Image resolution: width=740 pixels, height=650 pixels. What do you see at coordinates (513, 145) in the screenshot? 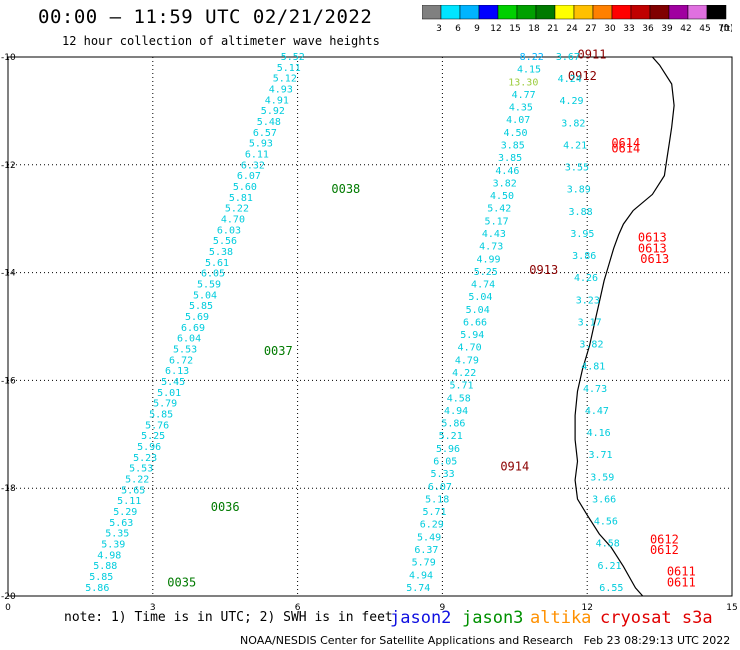
I see `wave-height-value: 3.85` at bounding box center [513, 145].